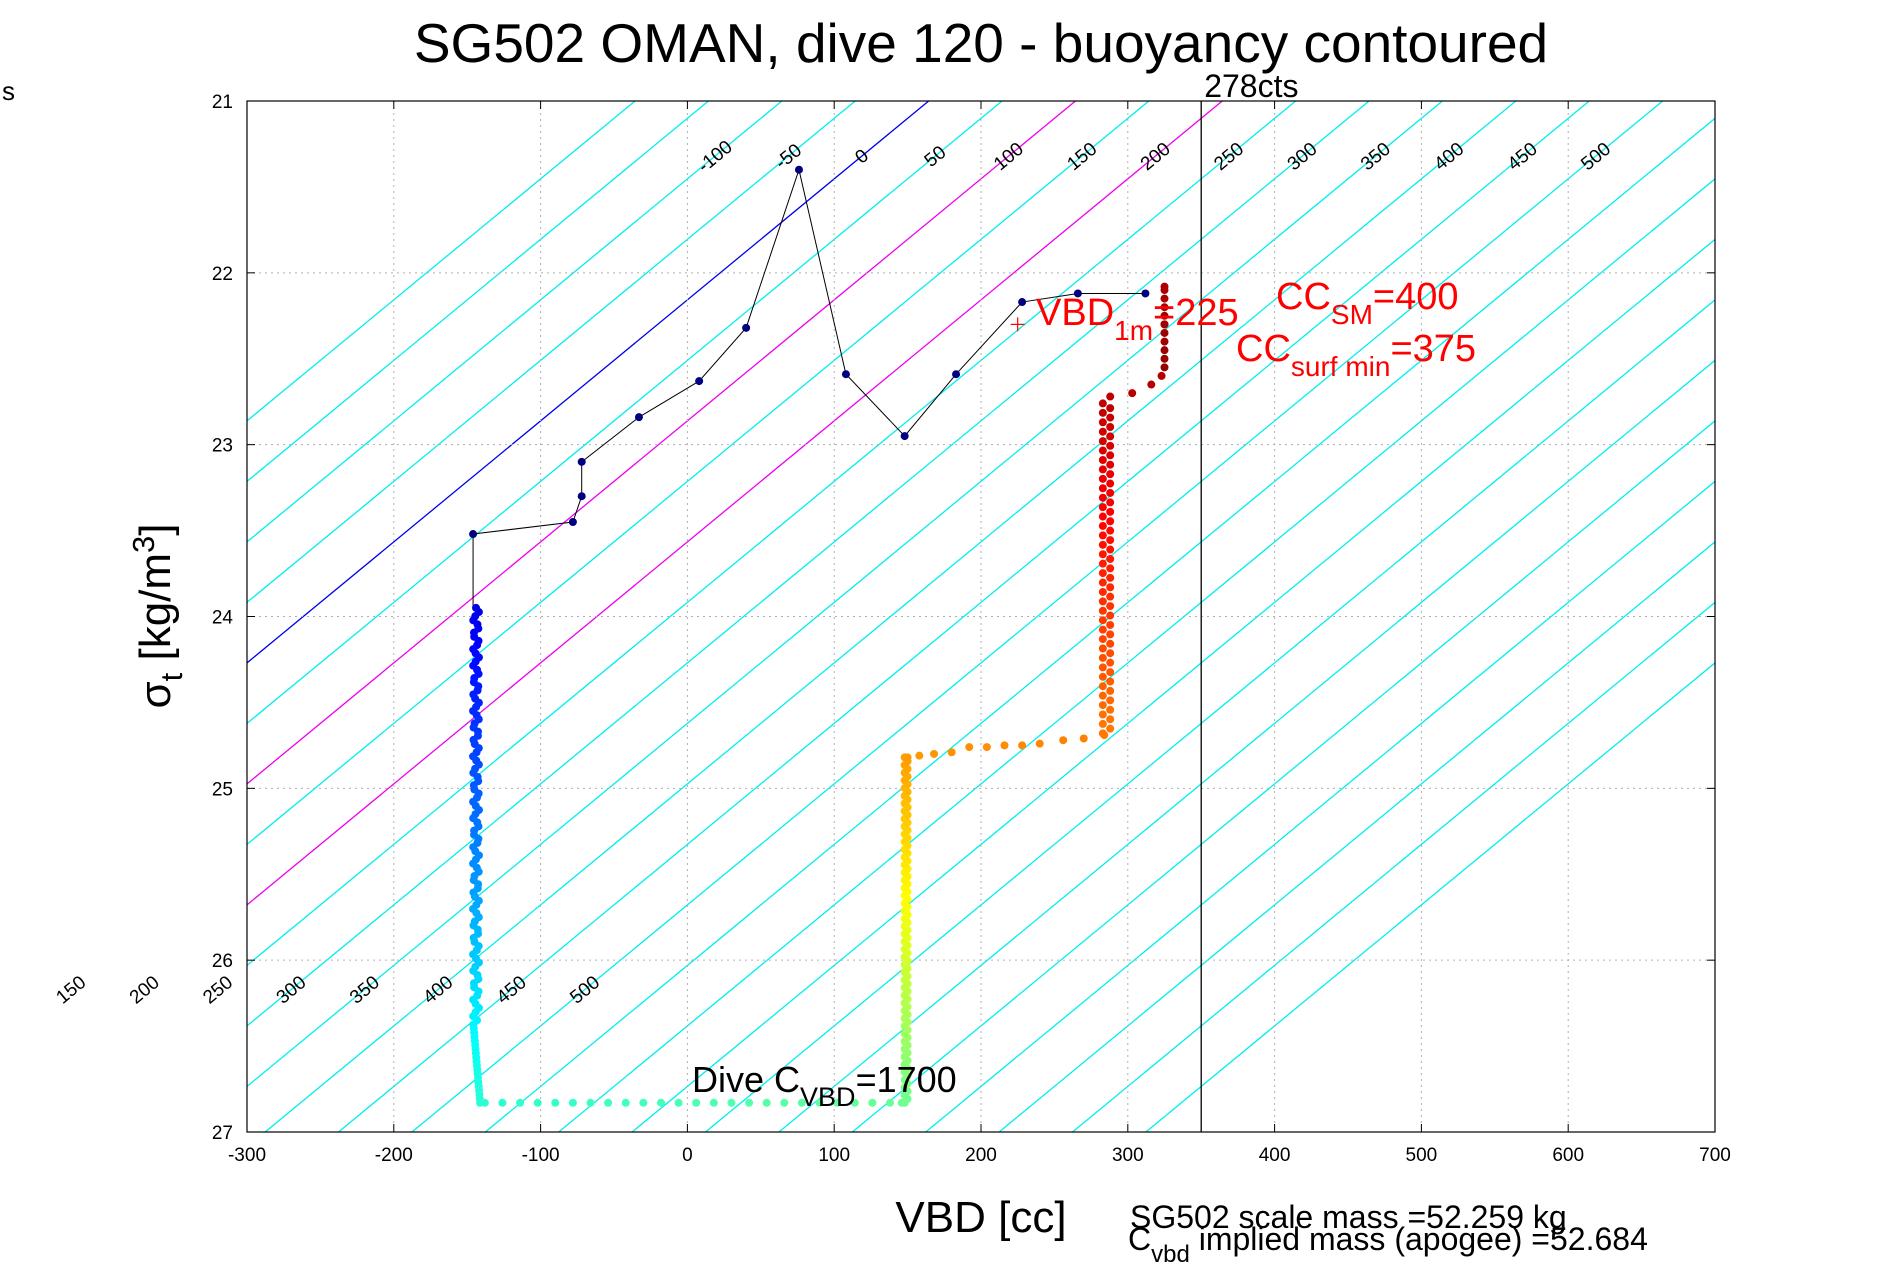  Describe the element at coordinates (1263, 349) in the screenshot. I see `cc-surf-main: CC` at that location.